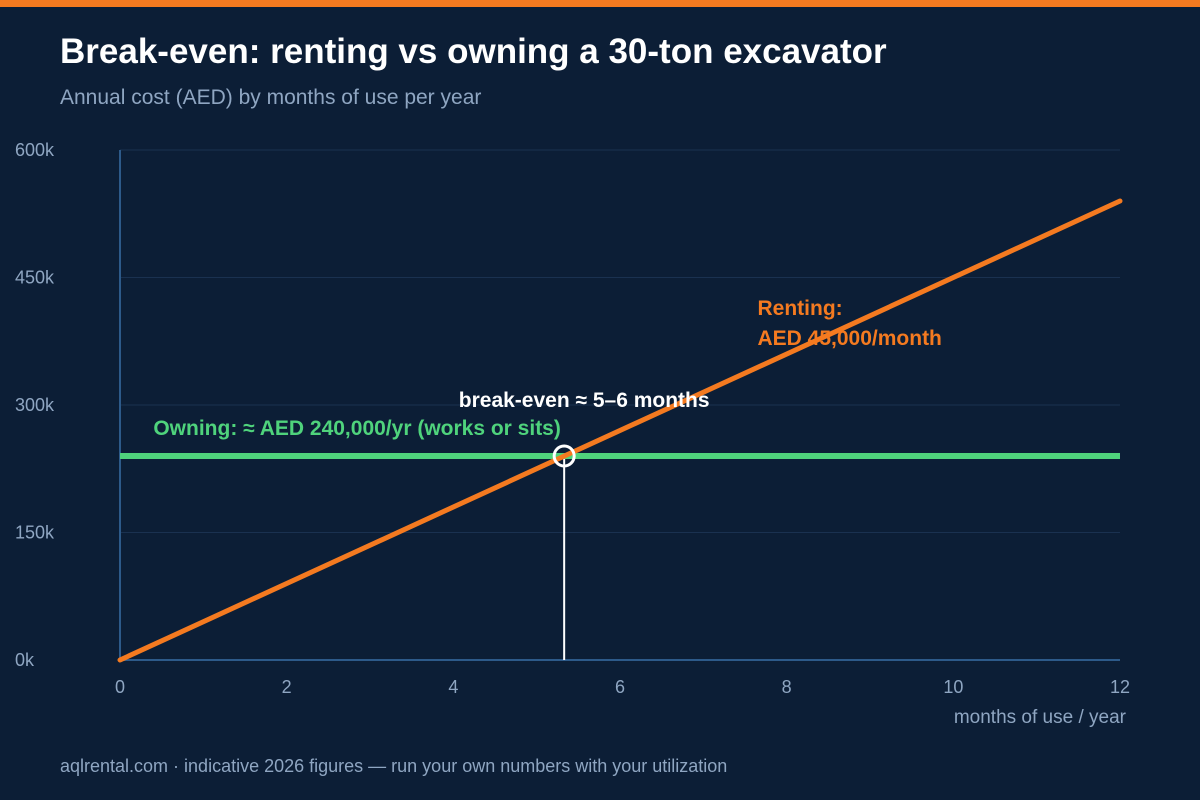 This screenshot has height=800, width=1200. What do you see at coordinates (35, 533) in the screenshot?
I see `y-tick-label: 150k` at bounding box center [35, 533].